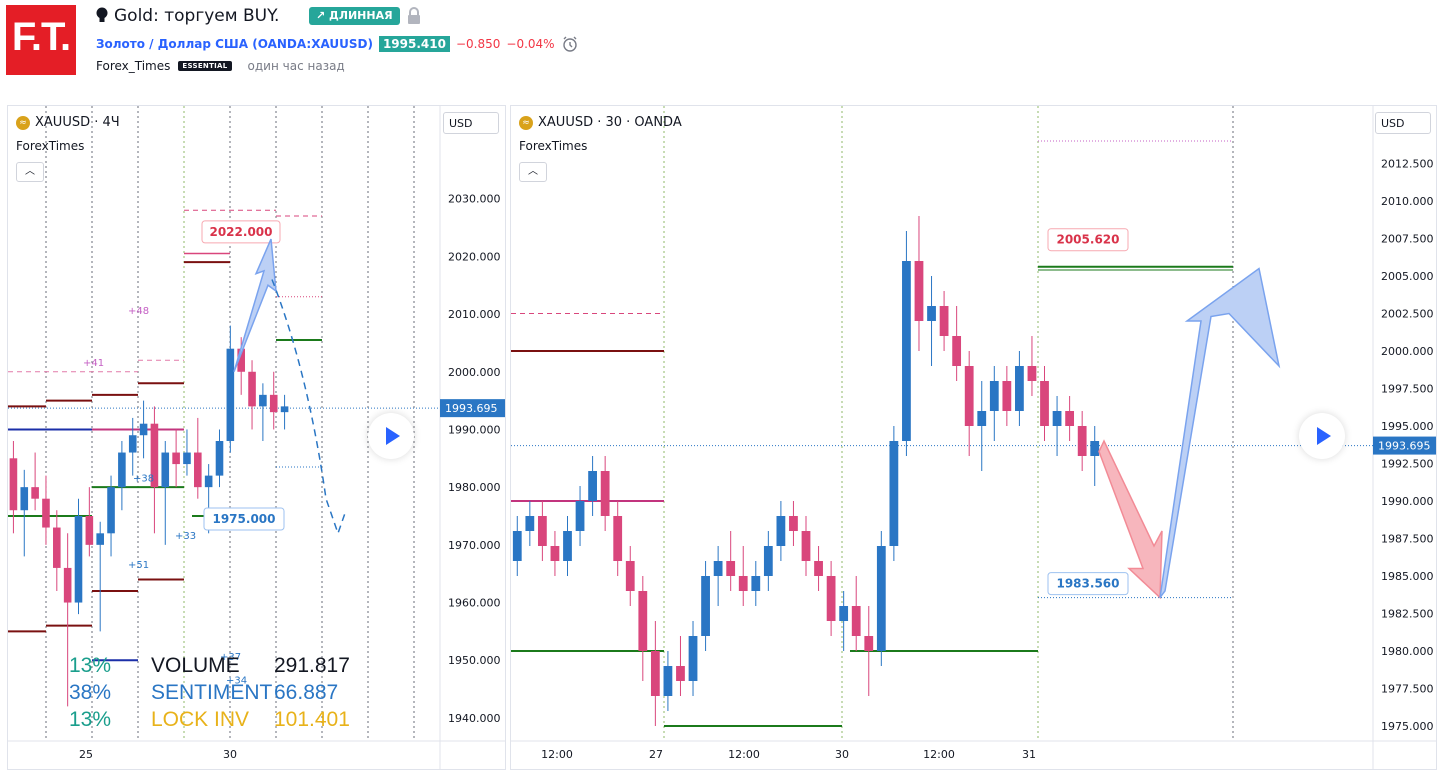  What do you see at coordinates (86, 754) in the screenshot?
I see `time-tick-label: 25` at bounding box center [86, 754].